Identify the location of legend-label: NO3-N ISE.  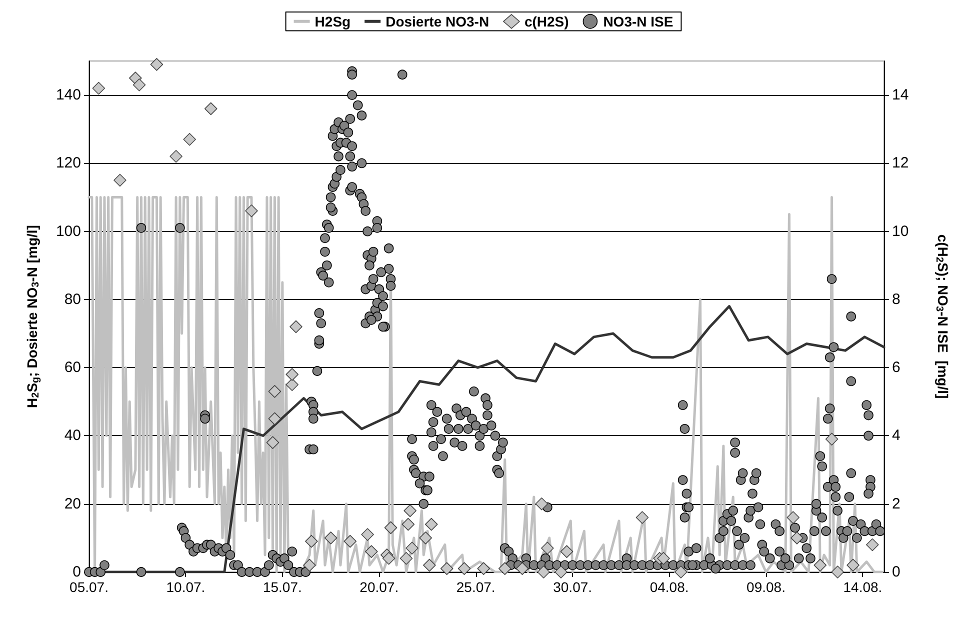
(638, 21).